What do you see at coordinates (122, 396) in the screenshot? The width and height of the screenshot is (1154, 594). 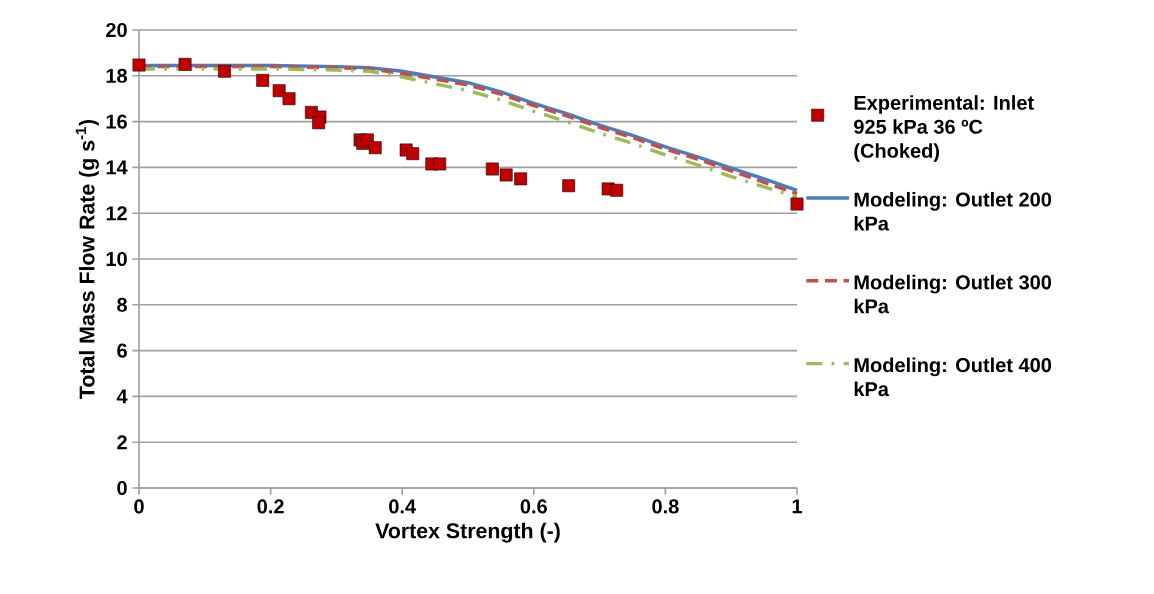 I see `y-tick-label: 4` at bounding box center [122, 396].